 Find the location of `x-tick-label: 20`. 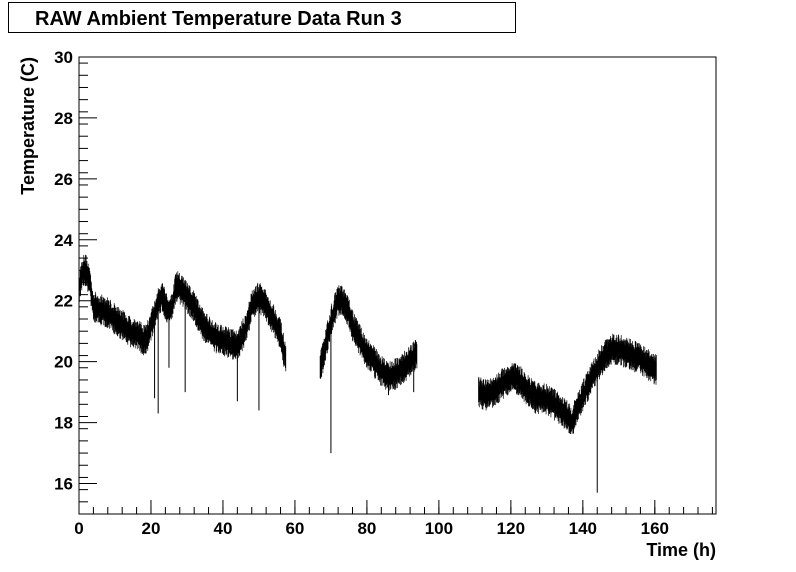

x-tick-label: 20 is located at coordinates (151, 528).